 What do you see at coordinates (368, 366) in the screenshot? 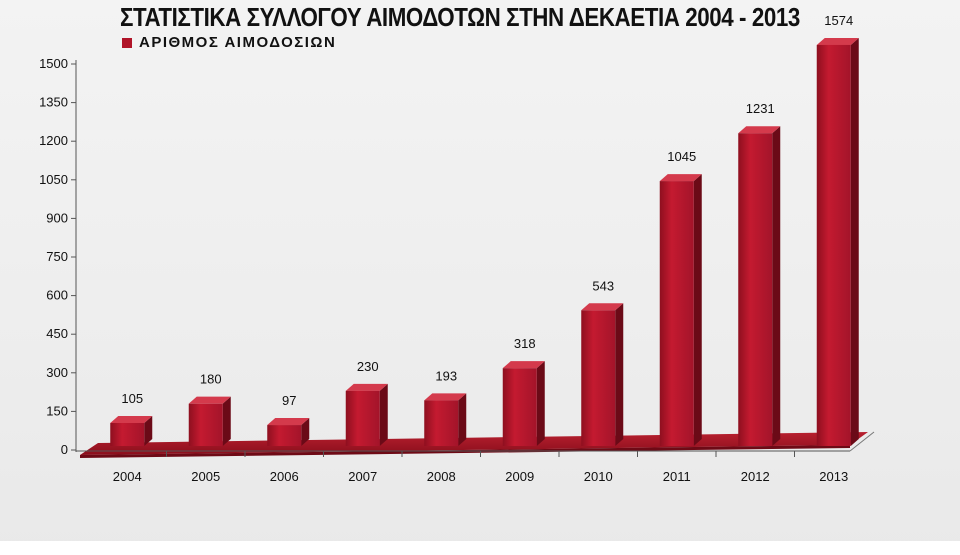
I see `data-label: 230` at bounding box center [368, 366].